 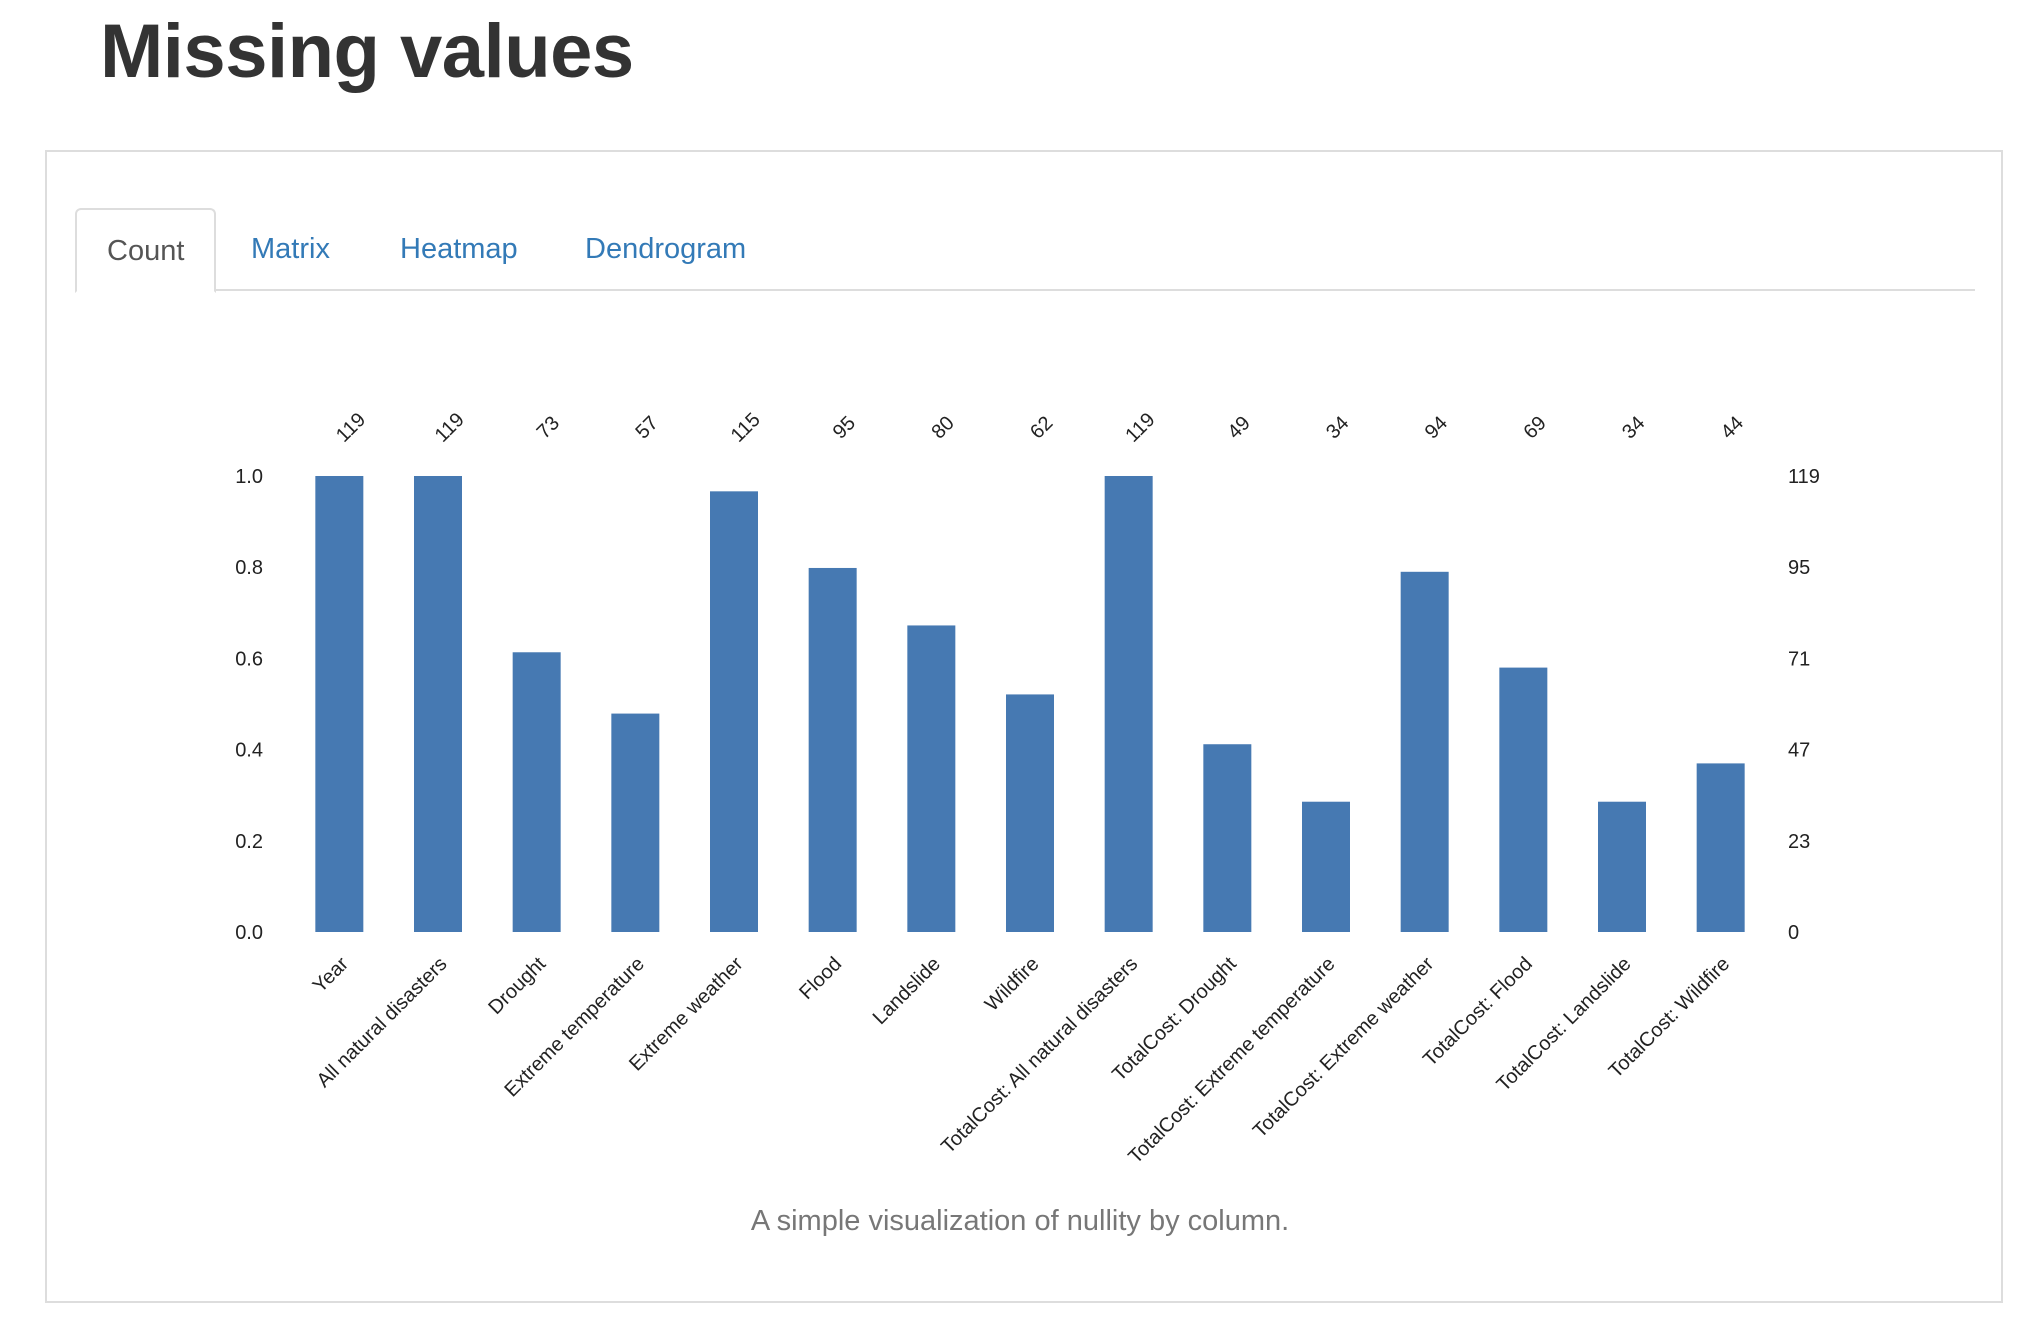 What do you see at coordinates (646, 427) in the screenshot?
I see `bar-count-label: 57` at bounding box center [646, 427].